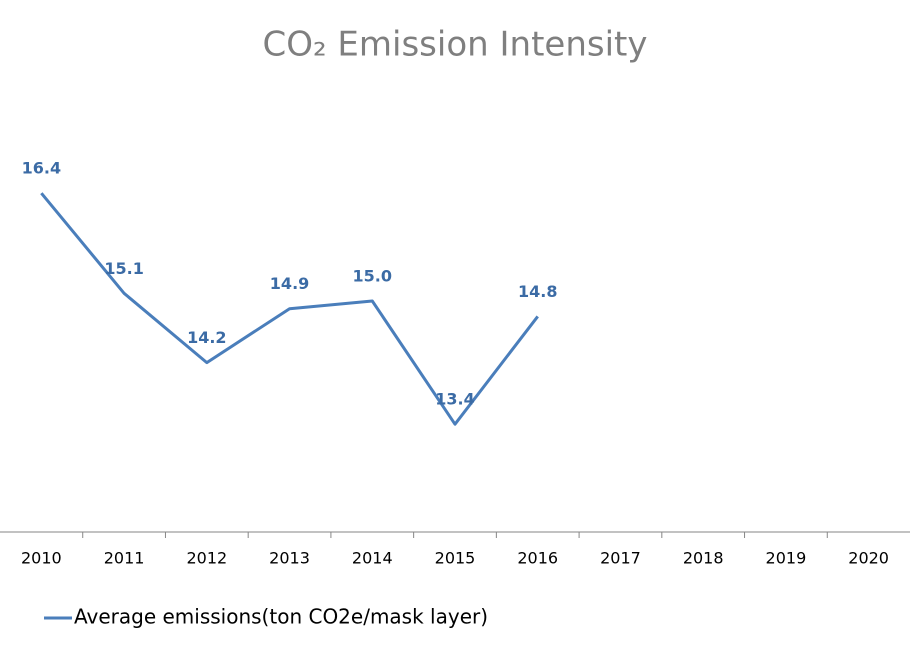  I want to click on x-tick-label: 2010, so click(41, 558).